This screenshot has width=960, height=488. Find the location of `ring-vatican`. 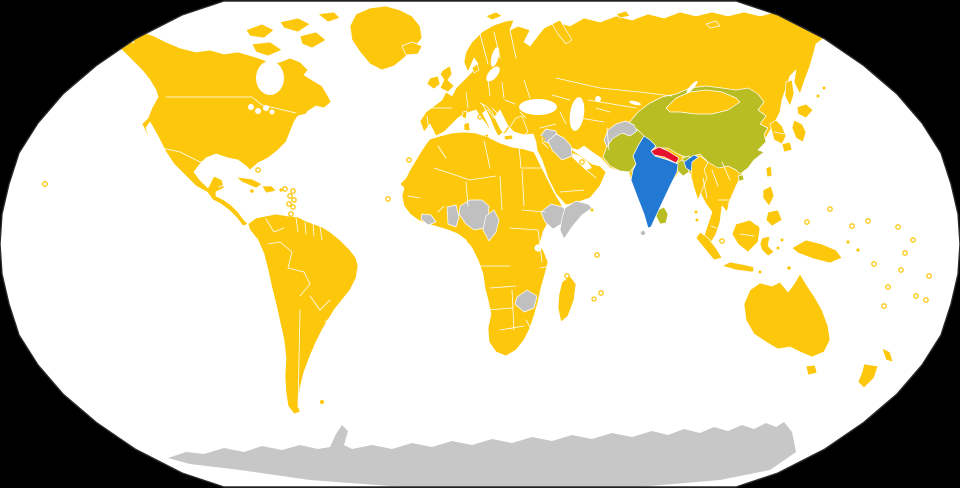

ring-vatican is located at coordinates (480, 117).